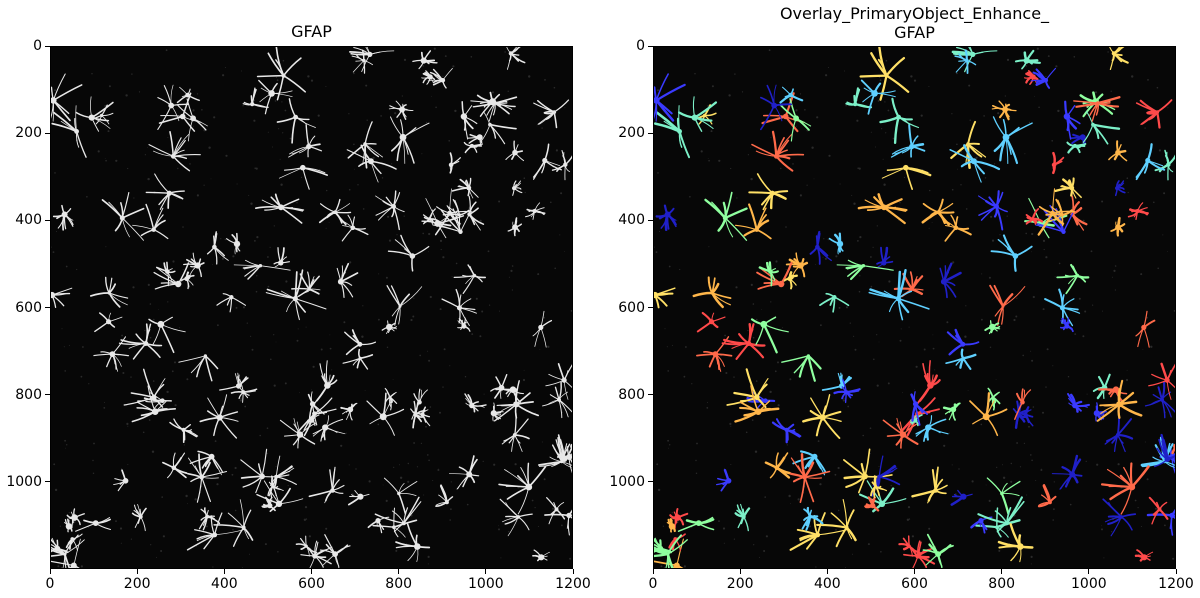  Describe the element at coordinates (311, 31) in the screenshot. I see `panel-title: GFAP` at that location.